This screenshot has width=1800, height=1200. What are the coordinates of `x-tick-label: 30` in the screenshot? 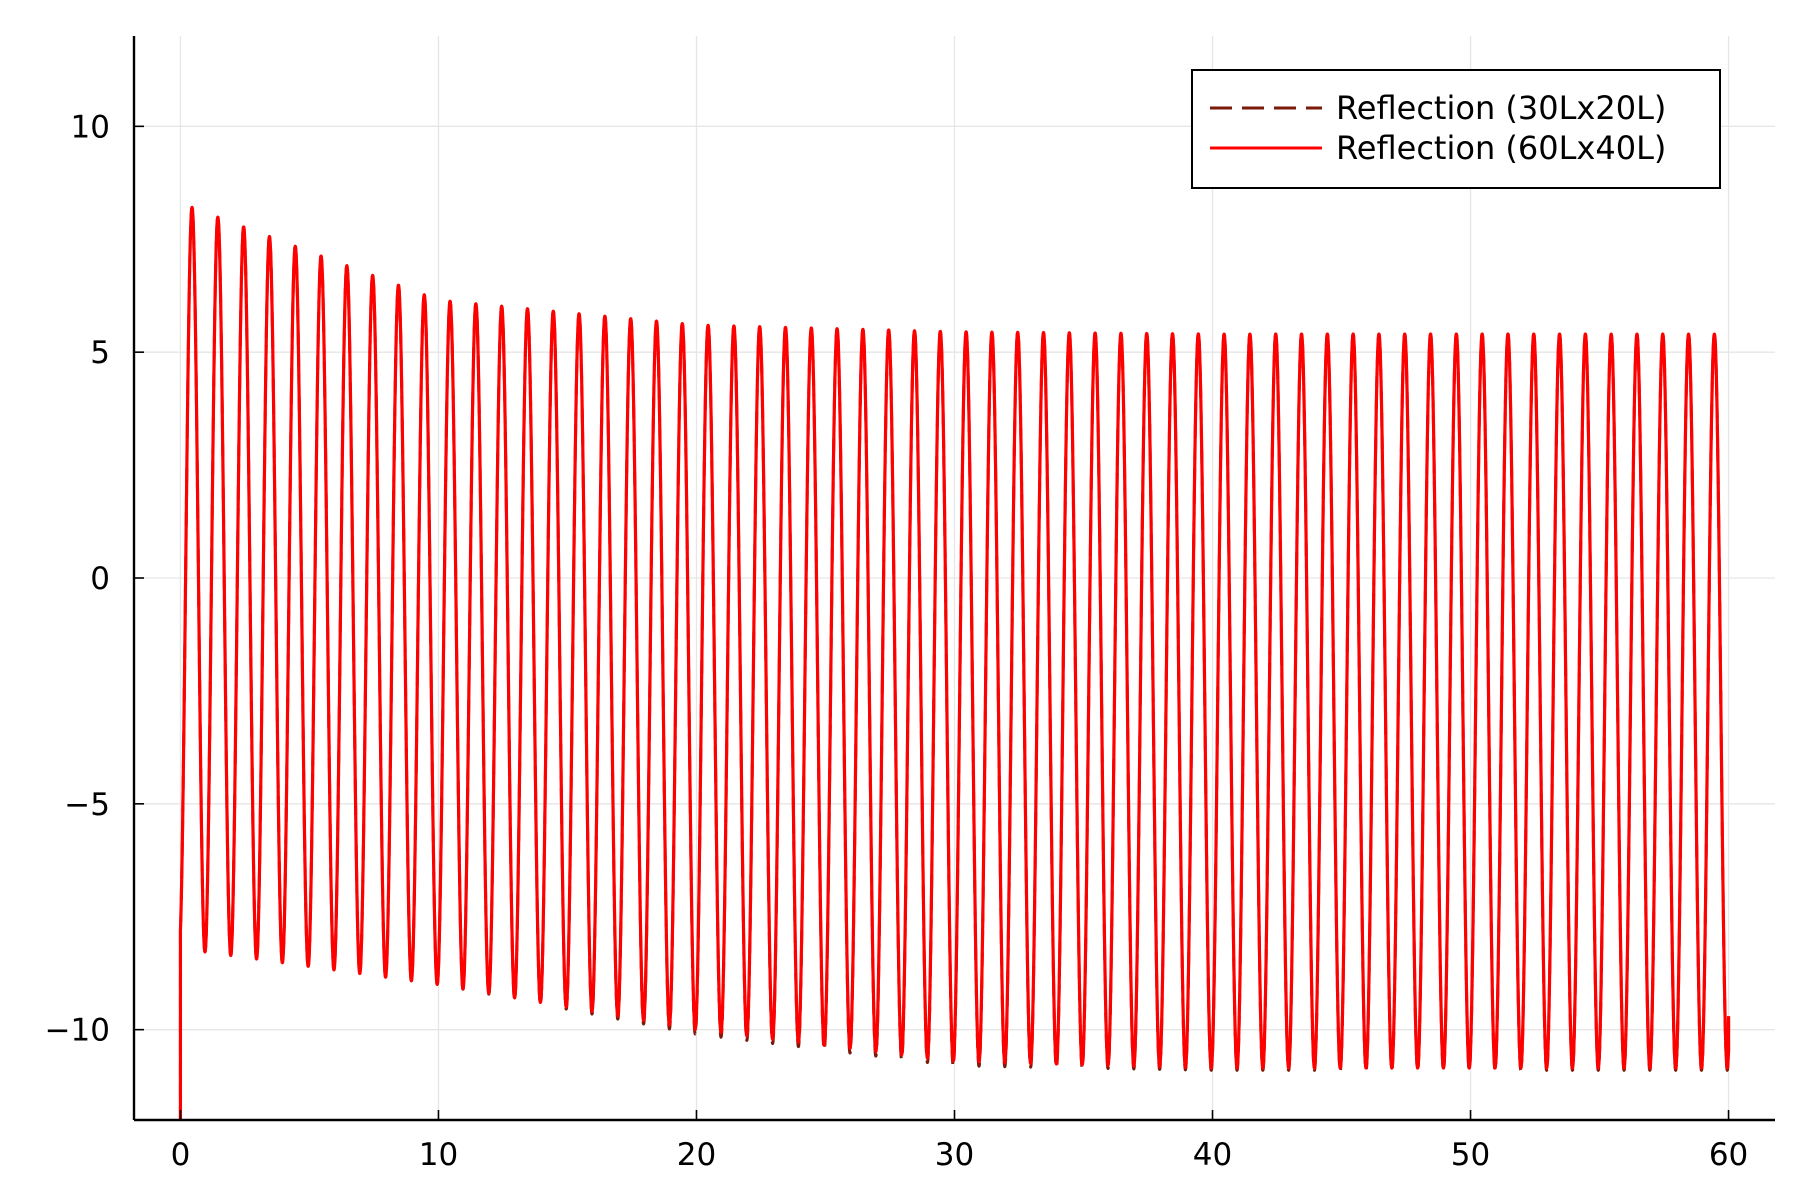 It's located at (954, 1155).